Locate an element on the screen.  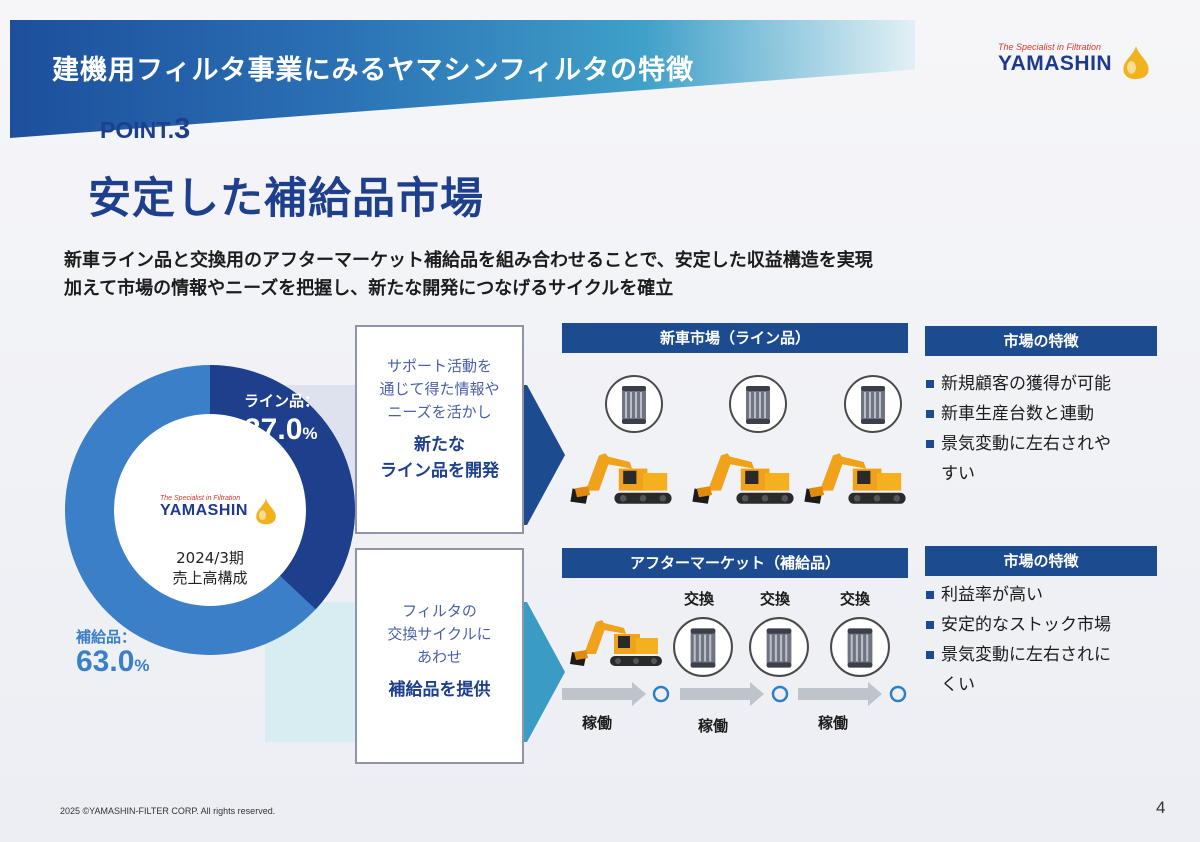
logo-top: The Specialist in Filtration YAMASHIN is located at coordinates (1055, 59).